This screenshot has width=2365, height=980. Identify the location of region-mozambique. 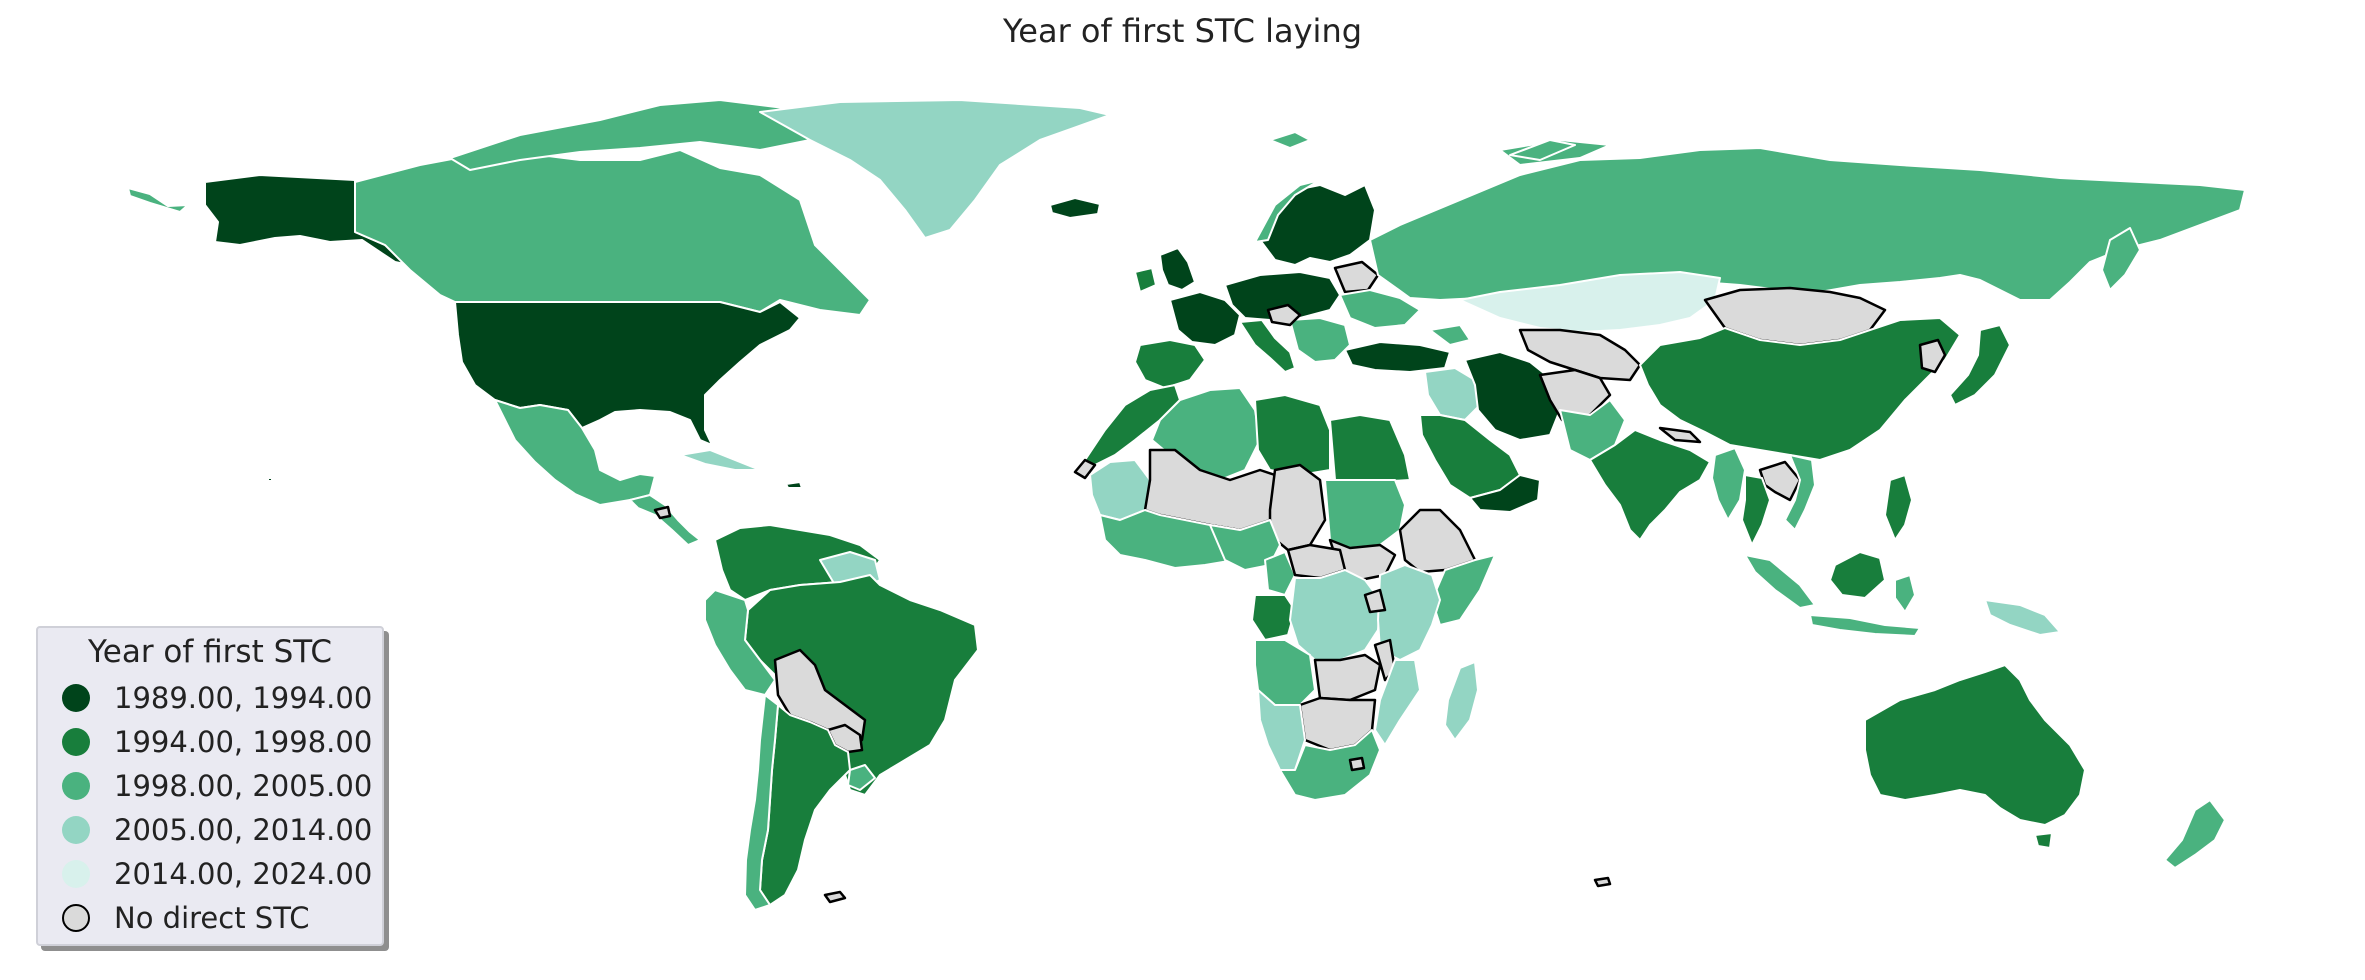
(1397, 702).